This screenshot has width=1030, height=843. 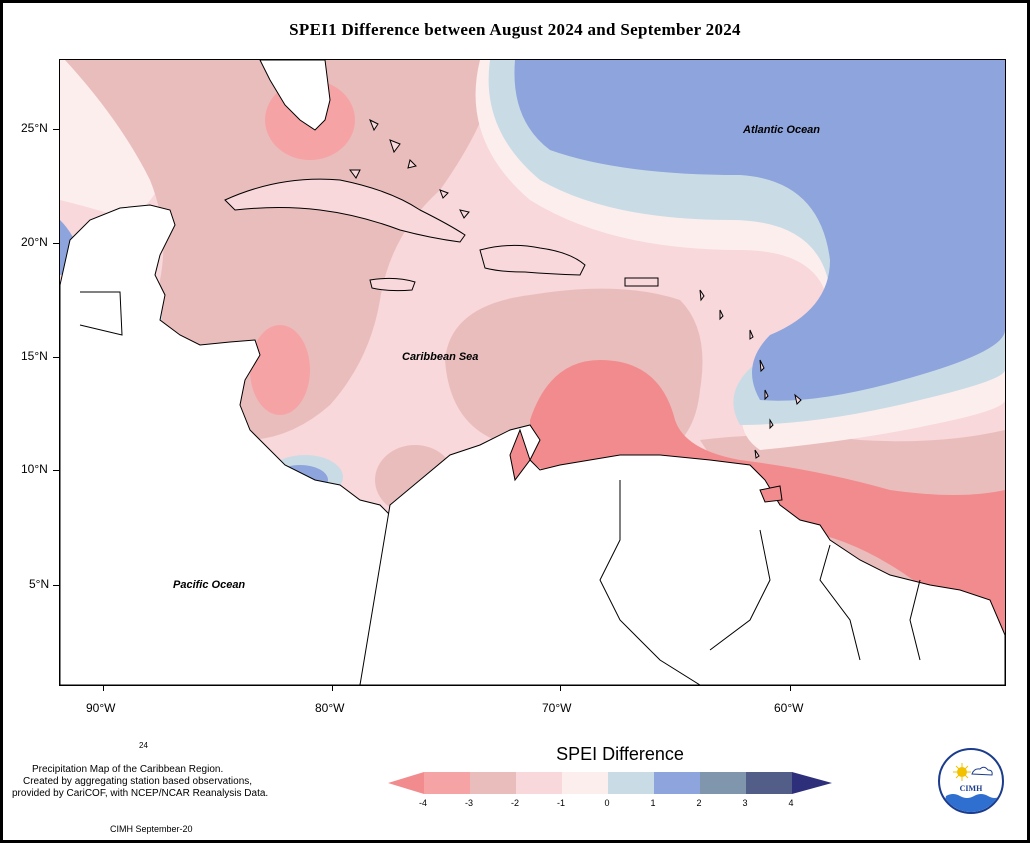 What do you see at coordinates (468, 803) in the screenshot?
I see `legend-tick-neg3: -3` at bounding box center [468, 803].